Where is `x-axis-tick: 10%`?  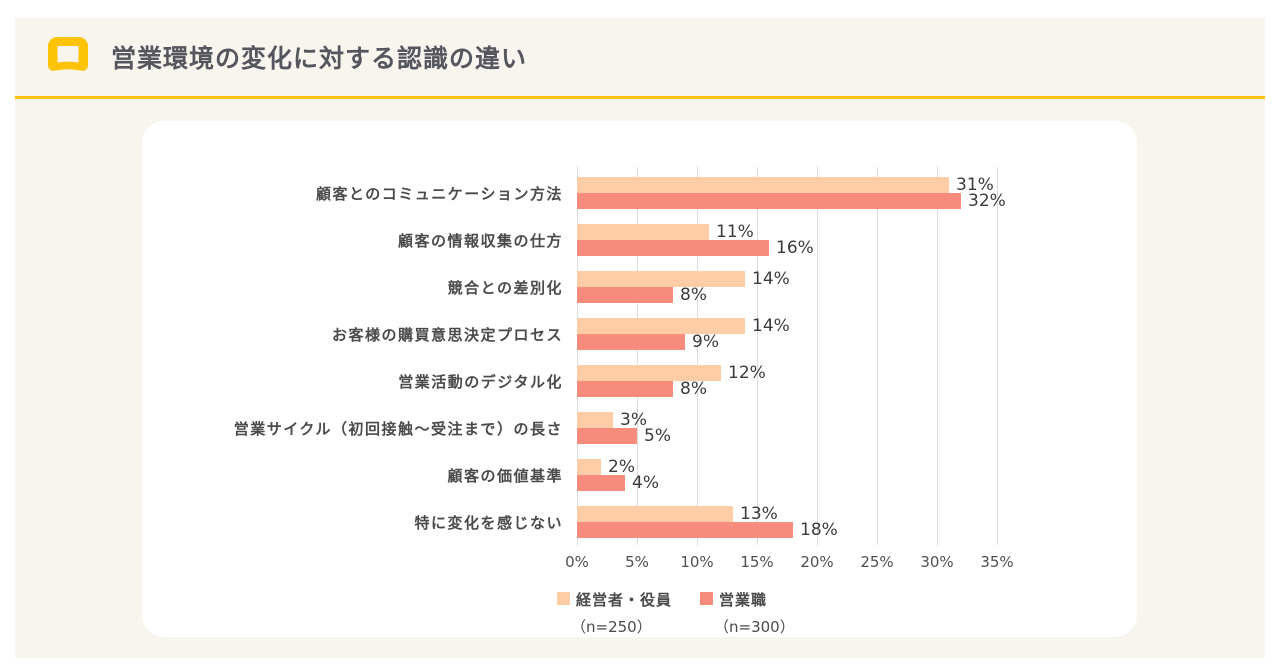
x-axis-tick: 10% is located at coordinates (697, 562).